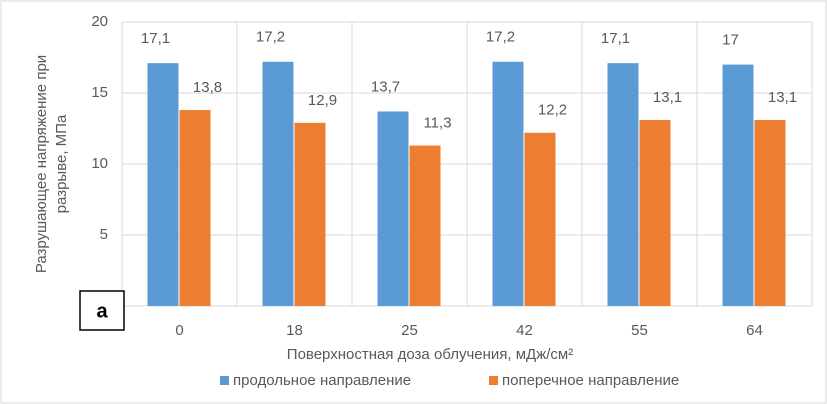  I want to click on x-tick-label: 0, so click(179, 330).